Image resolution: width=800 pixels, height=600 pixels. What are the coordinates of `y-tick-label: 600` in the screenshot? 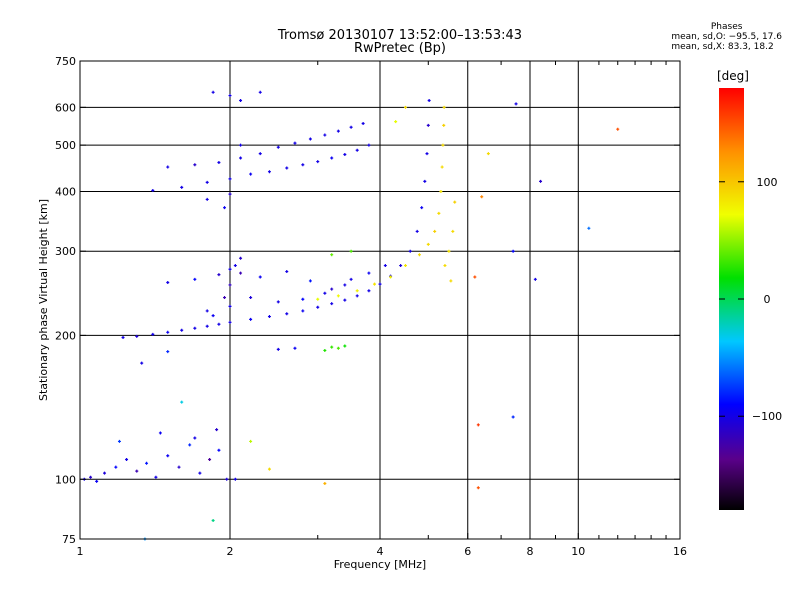 It's located at (65, 107).